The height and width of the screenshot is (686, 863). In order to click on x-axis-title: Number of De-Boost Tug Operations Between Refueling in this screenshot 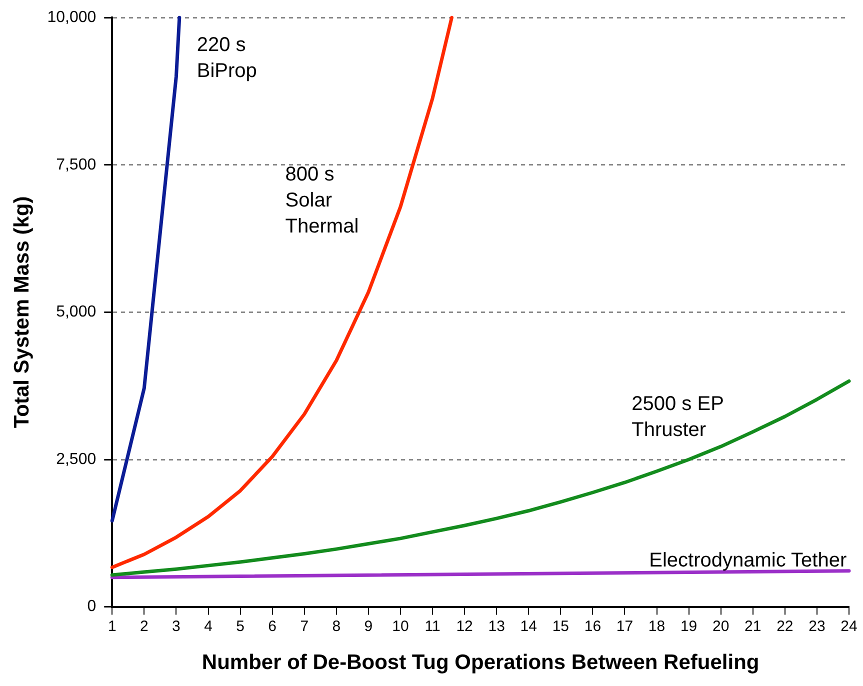, I will do `click(481, 662)`.